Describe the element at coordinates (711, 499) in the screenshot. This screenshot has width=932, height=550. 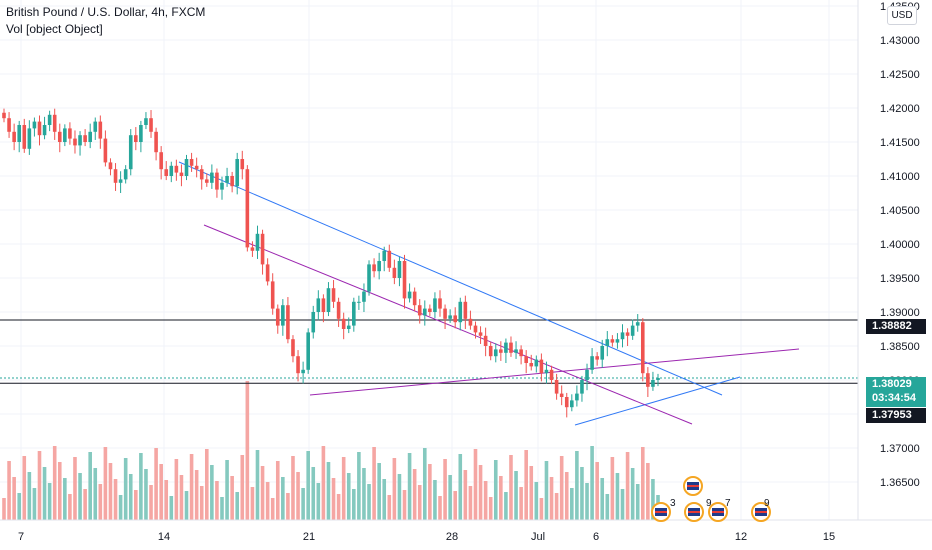
I see `event-badges: 3 9 7 9` at that location.